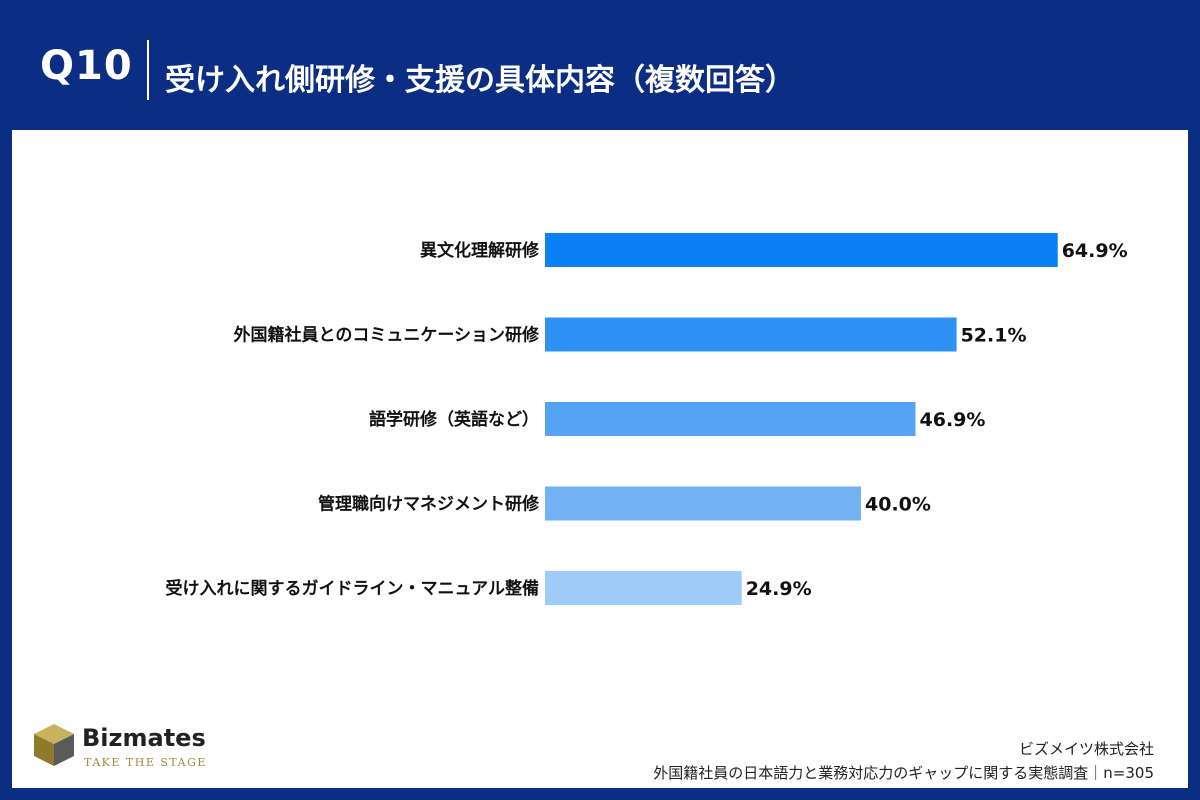 Image resolution: width=1200 pixels, height=800 pixels. What do you see at coordinates (145, 762) in the screenshot?
I see `brand-tagline: TAKE THE STAGE` at bounding box center [145, 762].